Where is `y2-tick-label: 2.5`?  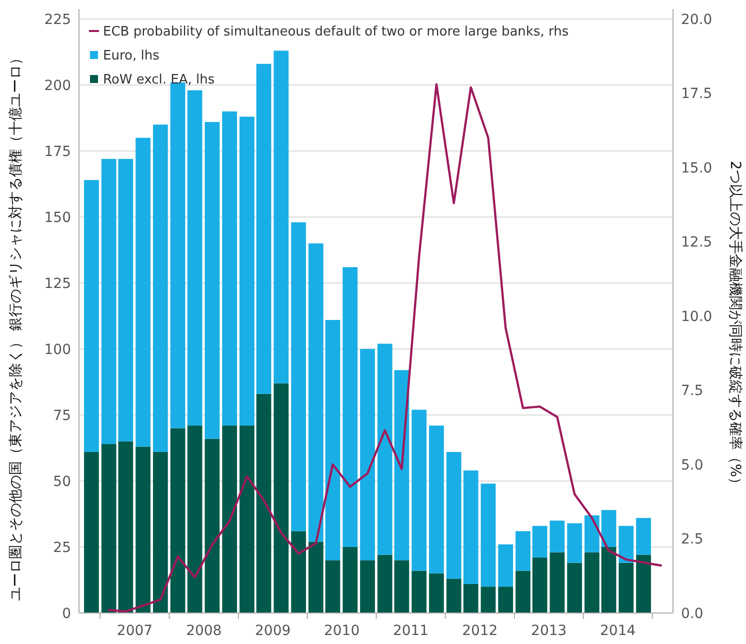
y2-tick-label: 2.5 is located at coordinates (692, 540).